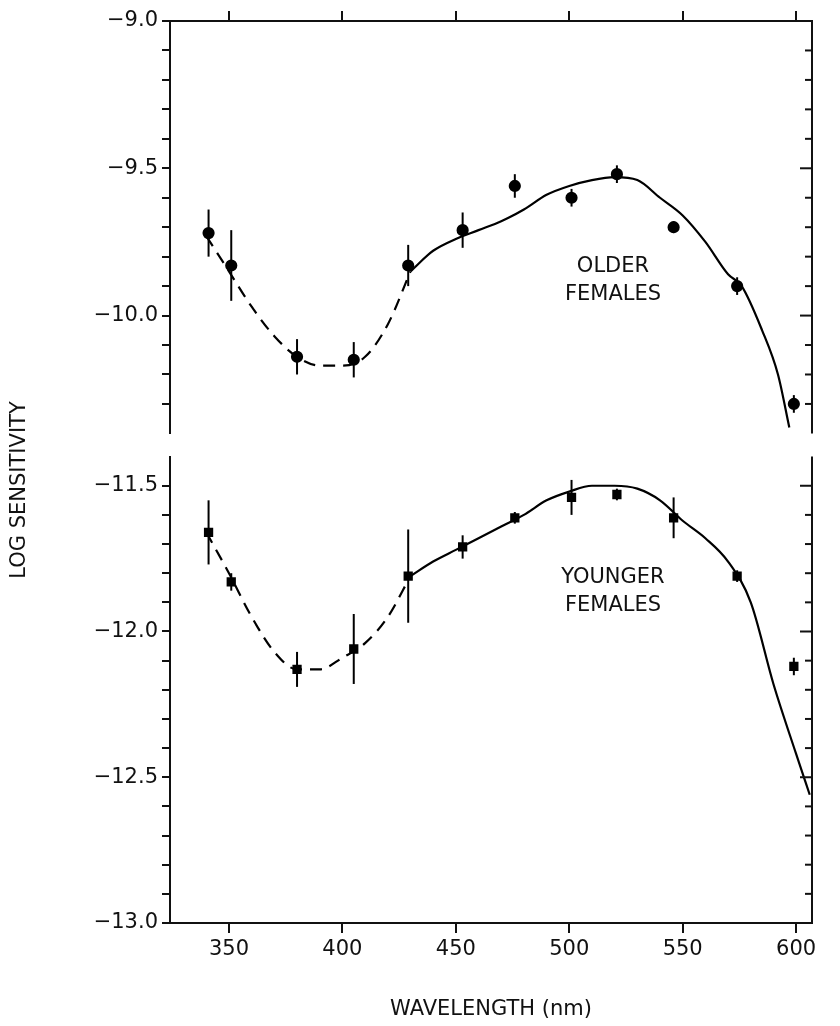 The height and width of the screenshot is (1026, 840). Describe the element at coordinates (132, 166) in the screenshot. I see `y-tick-label: −9.5` at that location.